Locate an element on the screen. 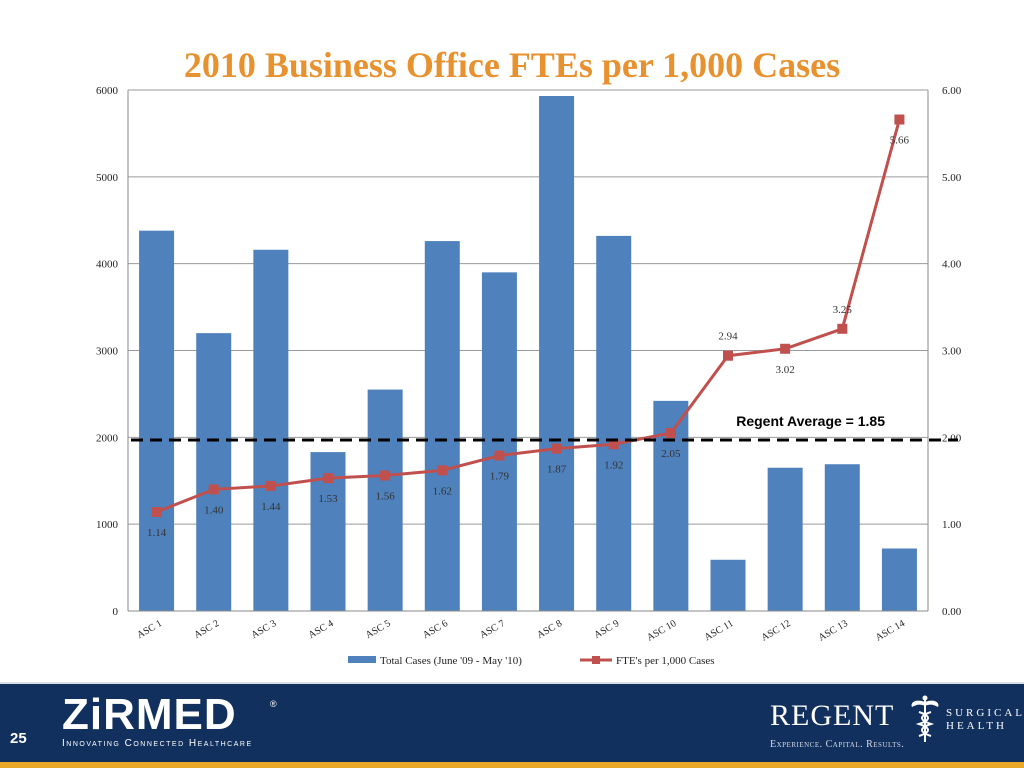  x-tick-label: ASC 13 is located at coordinates (833, 631).